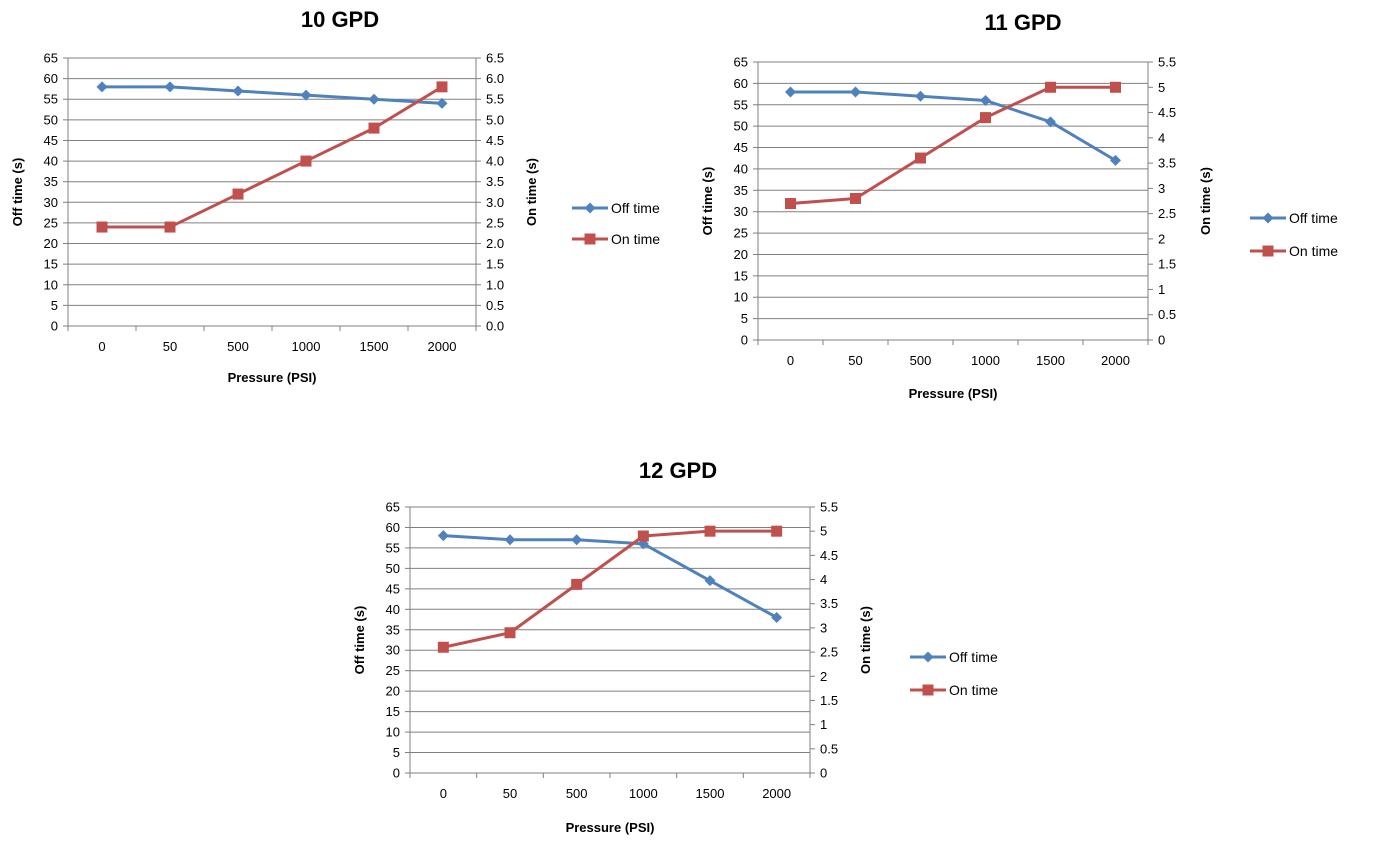 The image size is (1375, 845). What do you see at coordinates (495, 326) in the screenshot?
I see `c10-y2-tick-label: 0.0` at bounding box center [495, 326].